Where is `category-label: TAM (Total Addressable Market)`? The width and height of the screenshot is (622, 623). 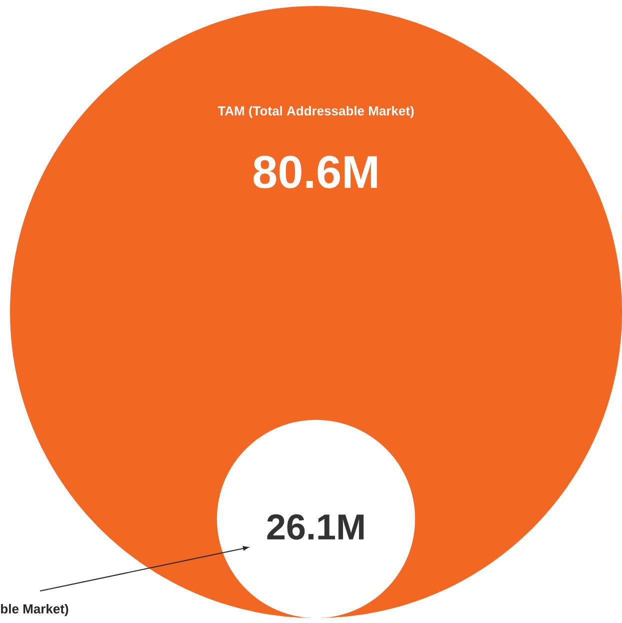
category-label: TAM (Total Addressable Market) is located at coordinates (316, 112).